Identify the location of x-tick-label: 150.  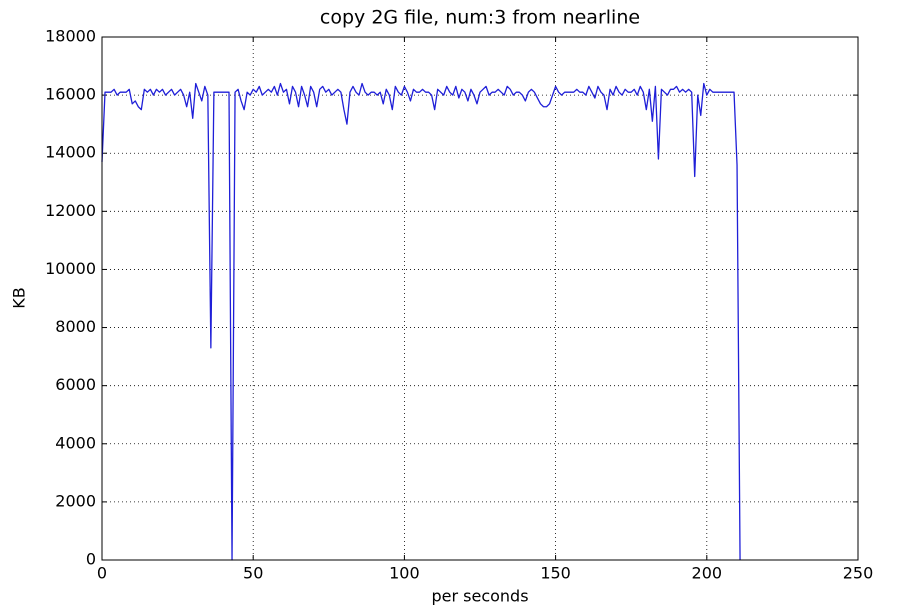
(555, 573).